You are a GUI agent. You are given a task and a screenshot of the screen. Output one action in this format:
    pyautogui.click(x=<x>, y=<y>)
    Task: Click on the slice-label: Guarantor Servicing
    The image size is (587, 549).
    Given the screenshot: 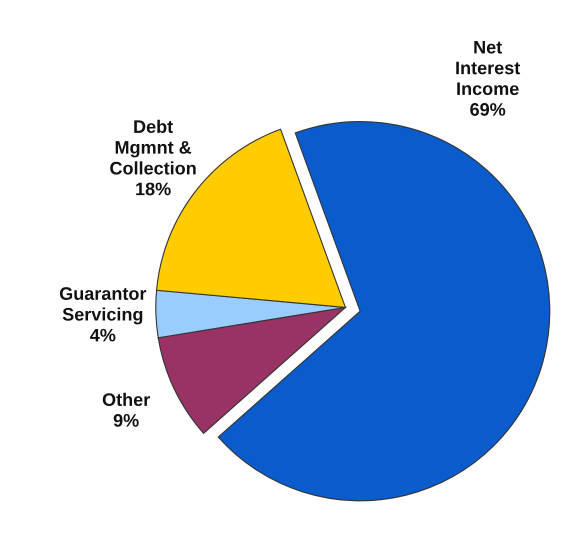 What is the action you would take?
    pyautogui.click(x=103, y=305)
    